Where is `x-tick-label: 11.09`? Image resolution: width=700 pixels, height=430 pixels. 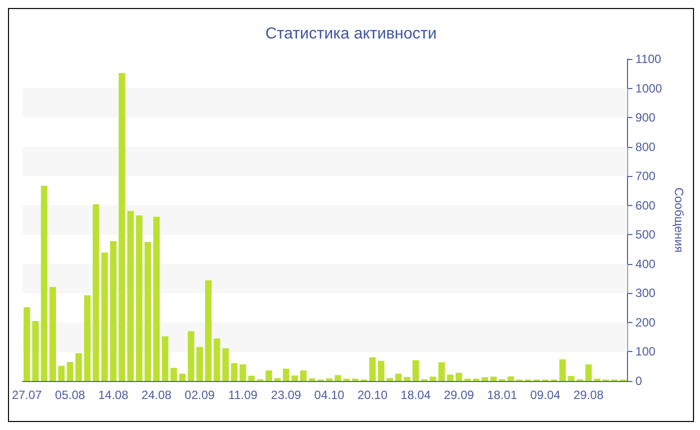
x-tick-label: 11.09 is located at coordinates (243, 395).